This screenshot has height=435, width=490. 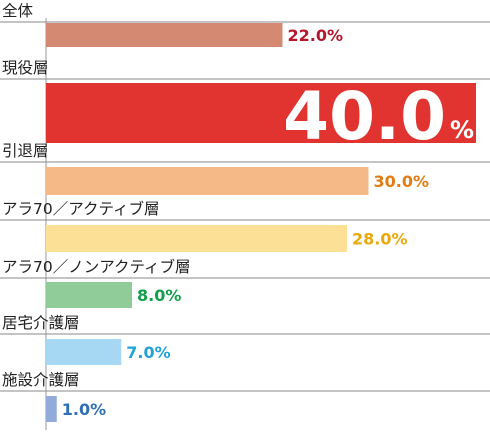 What do you see at coordinates (18, 11) in the screenshot?
I see `category-label: 全体` at bounding box center [18, 11].